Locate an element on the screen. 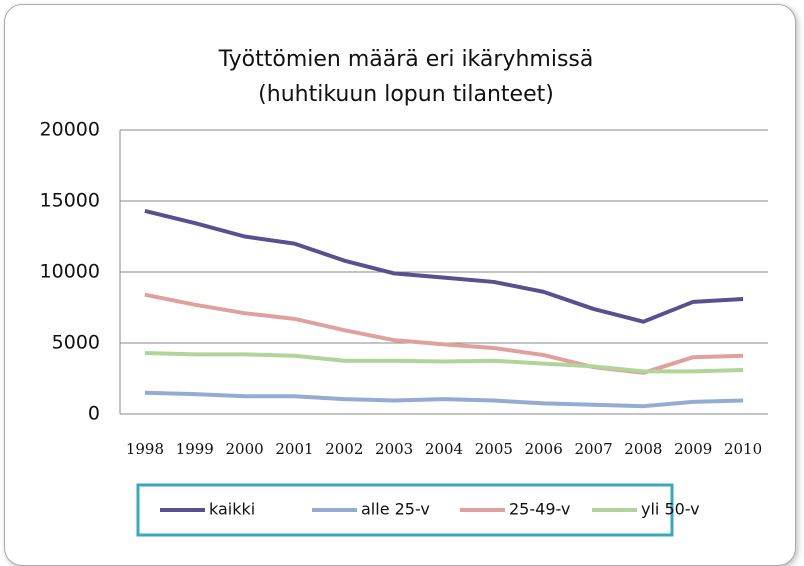 The height and width of the screenshot is (566, 804). chart-title: Työttömien määrä eri ikäryhmissä is located at coordinates (406, 59).